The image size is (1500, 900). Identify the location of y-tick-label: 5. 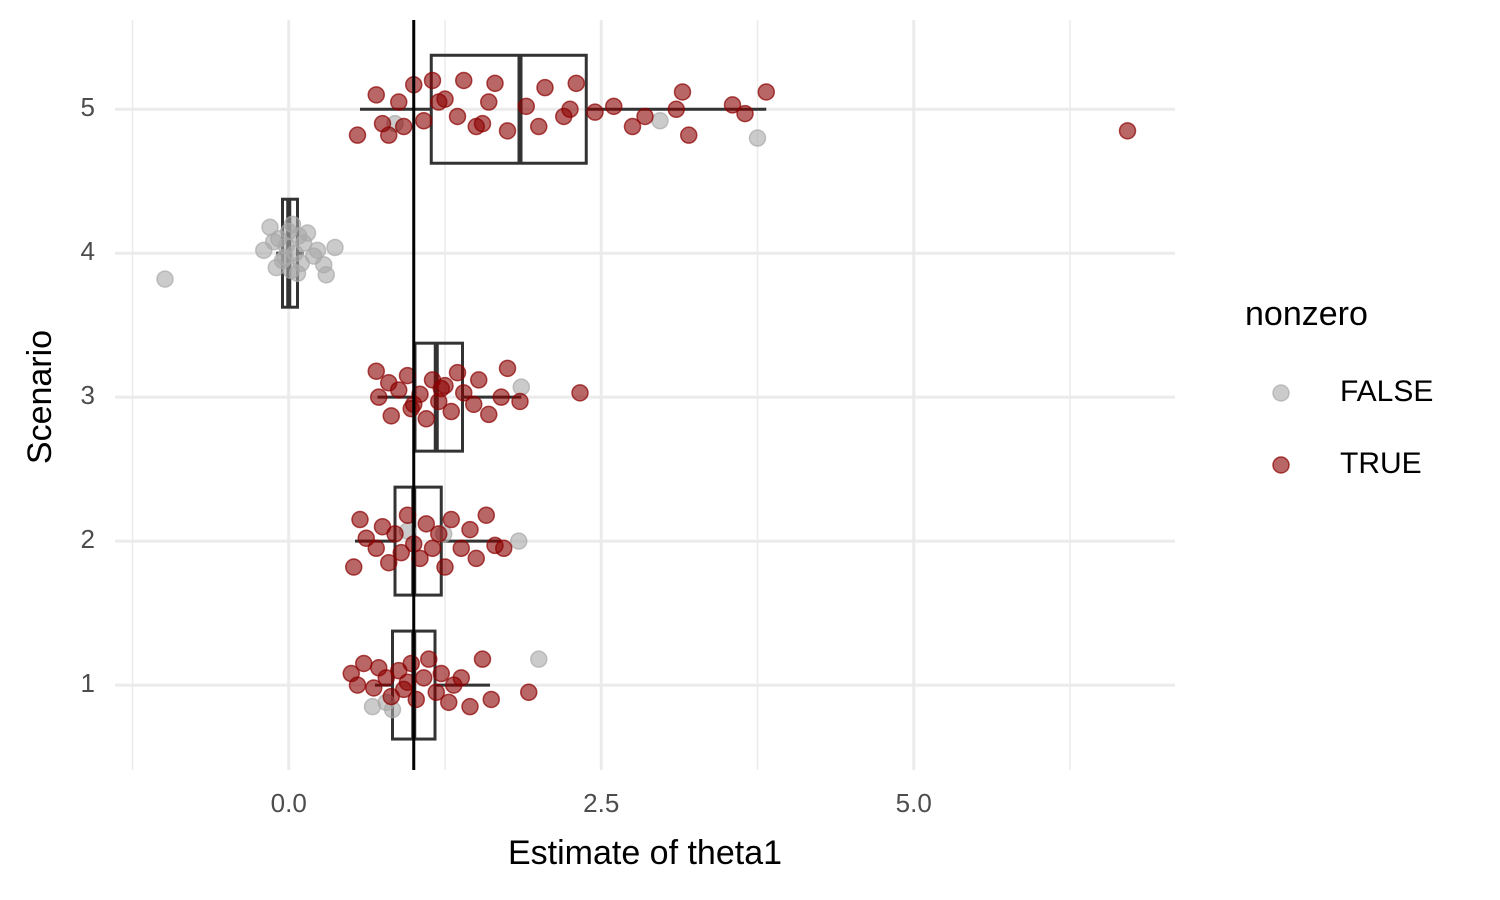
(88, 107).